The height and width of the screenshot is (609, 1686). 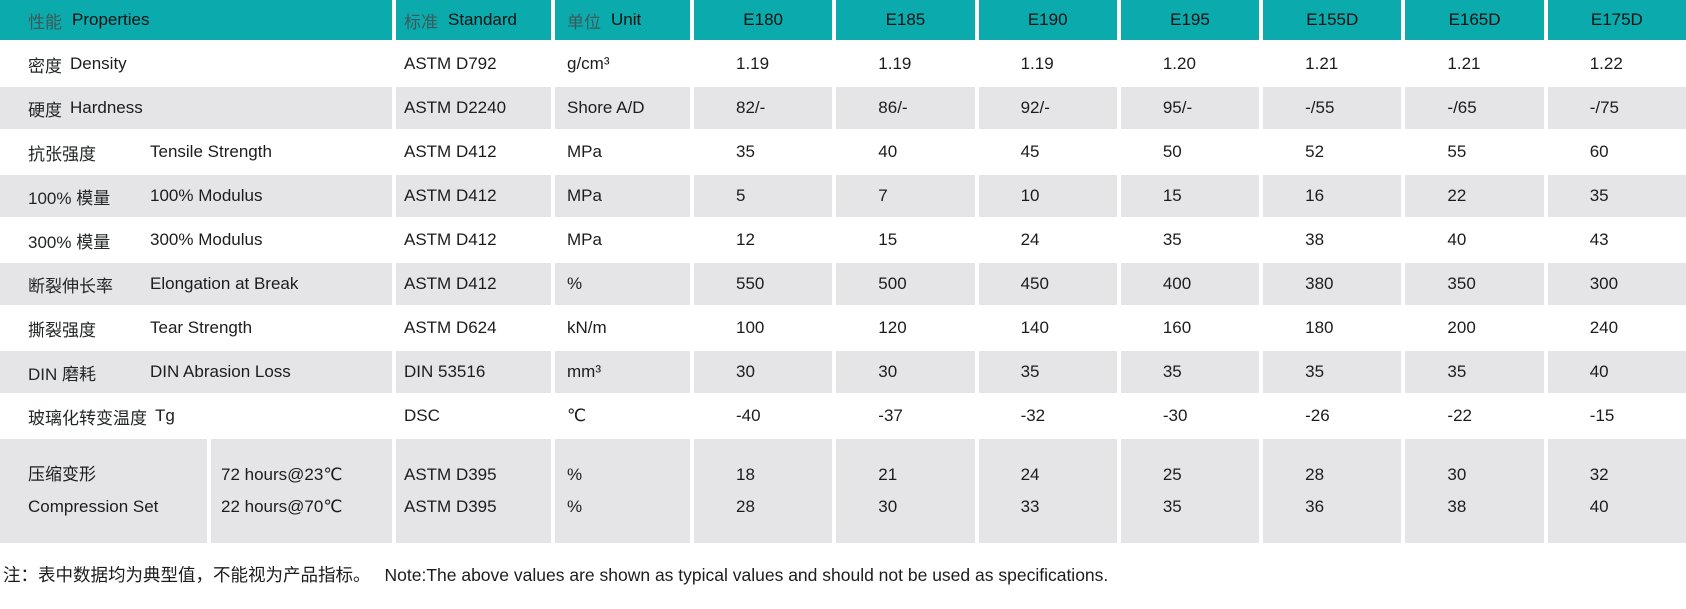 What do you see at coordinates (1599, 474) in the screenshot?
I see `compression-value-line: 32` at bounding box center [1599, 474].